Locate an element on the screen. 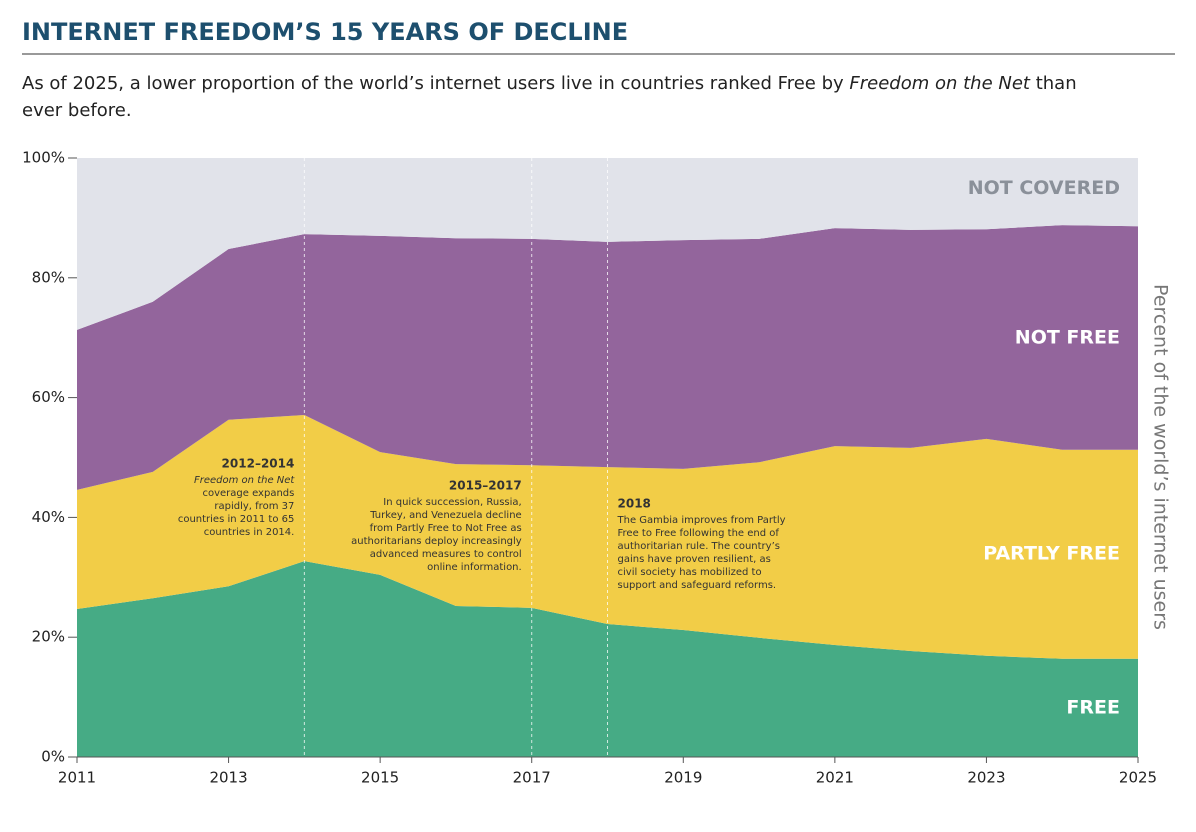  annotation-text: from Partly Free to Not Free as is located at coordinates (446, 528).